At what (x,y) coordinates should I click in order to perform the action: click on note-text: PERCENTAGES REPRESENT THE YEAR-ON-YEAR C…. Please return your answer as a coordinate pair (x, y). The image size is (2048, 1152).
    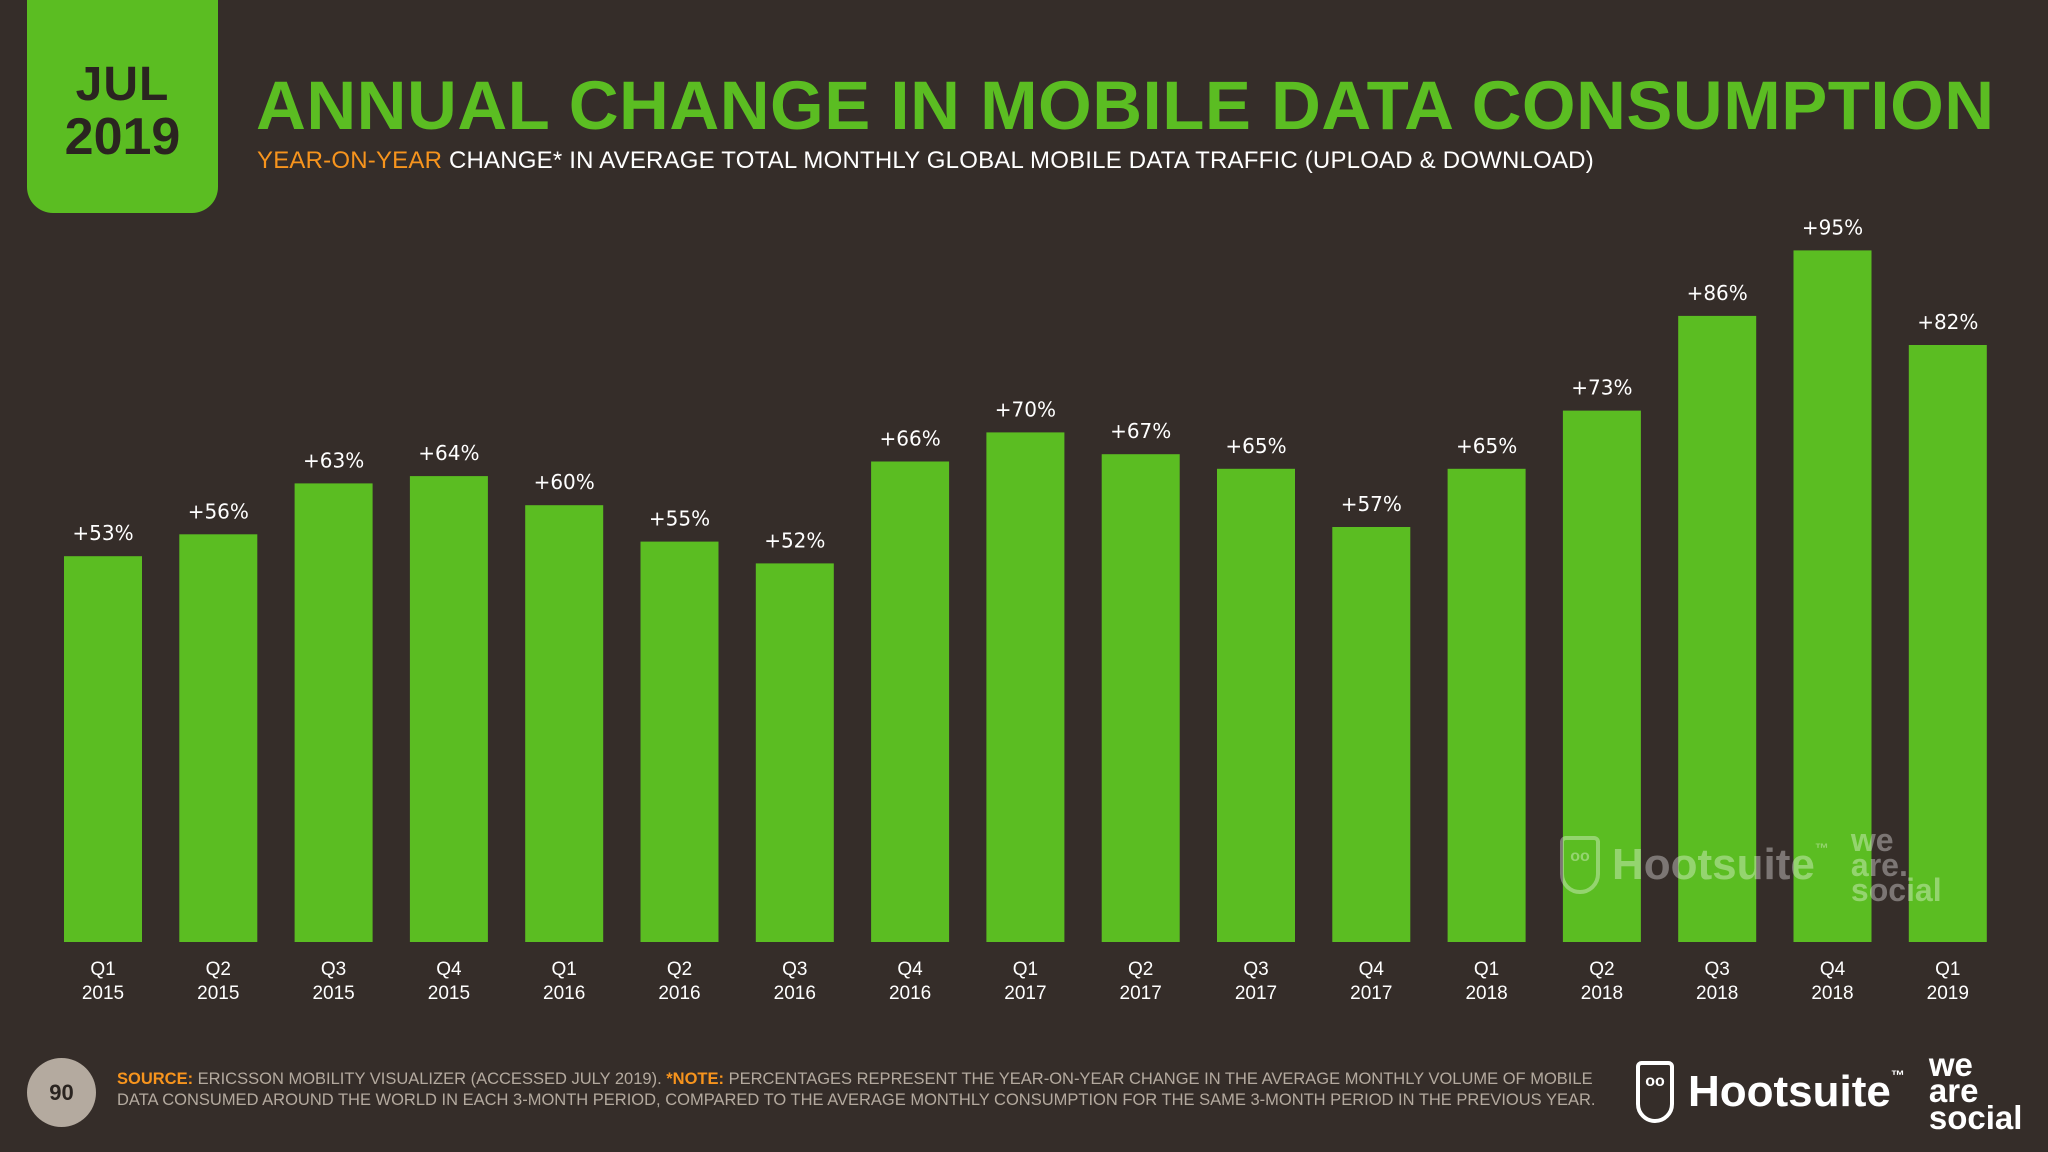
    Looking at the image, I should click on (856, 1090).